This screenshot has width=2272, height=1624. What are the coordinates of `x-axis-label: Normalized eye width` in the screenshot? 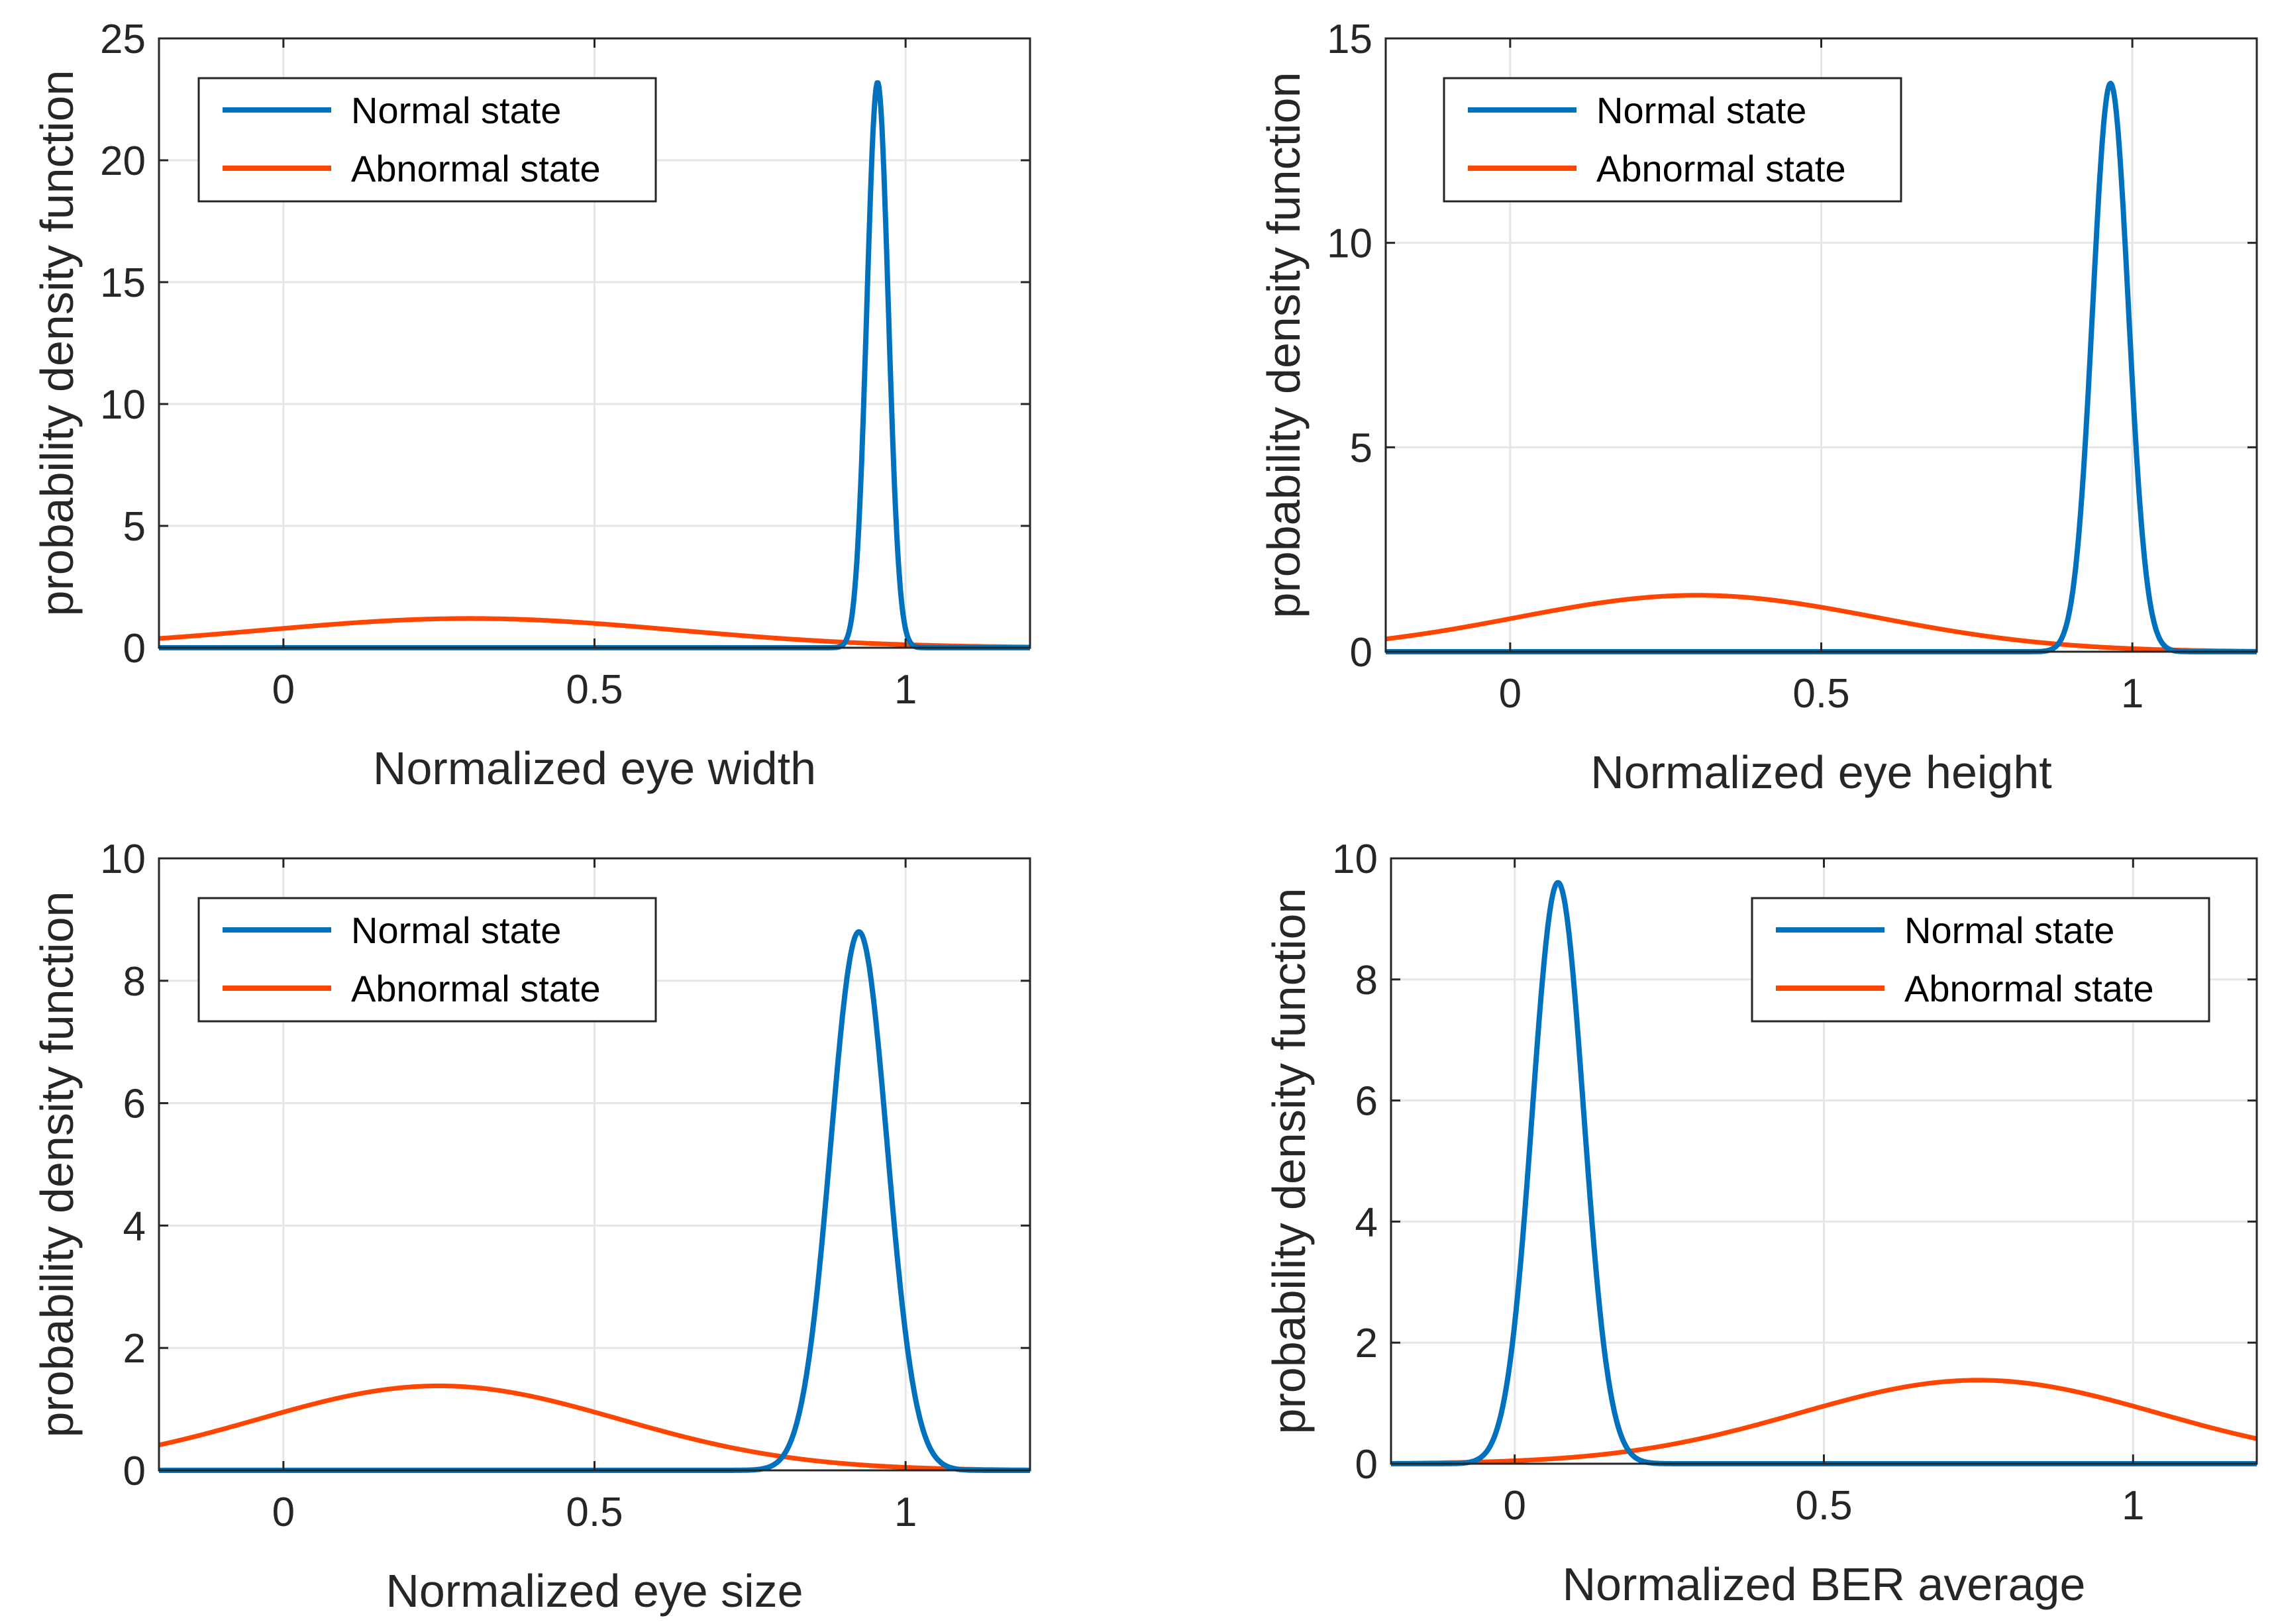 It's located at (594, 768).